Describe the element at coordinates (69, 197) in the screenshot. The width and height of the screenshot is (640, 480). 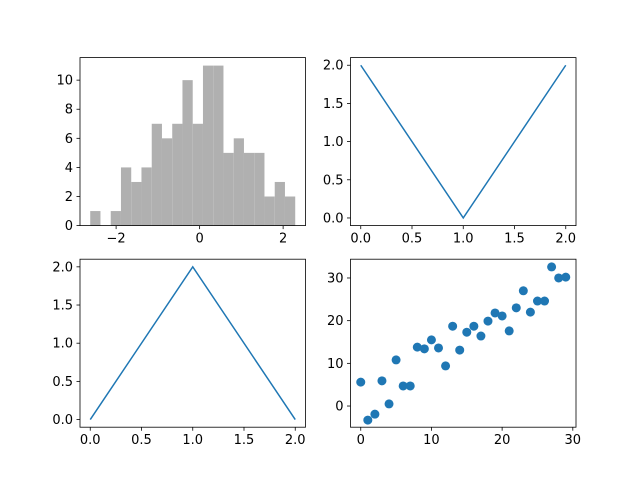
I see `y-tick-label: 2` at that location.